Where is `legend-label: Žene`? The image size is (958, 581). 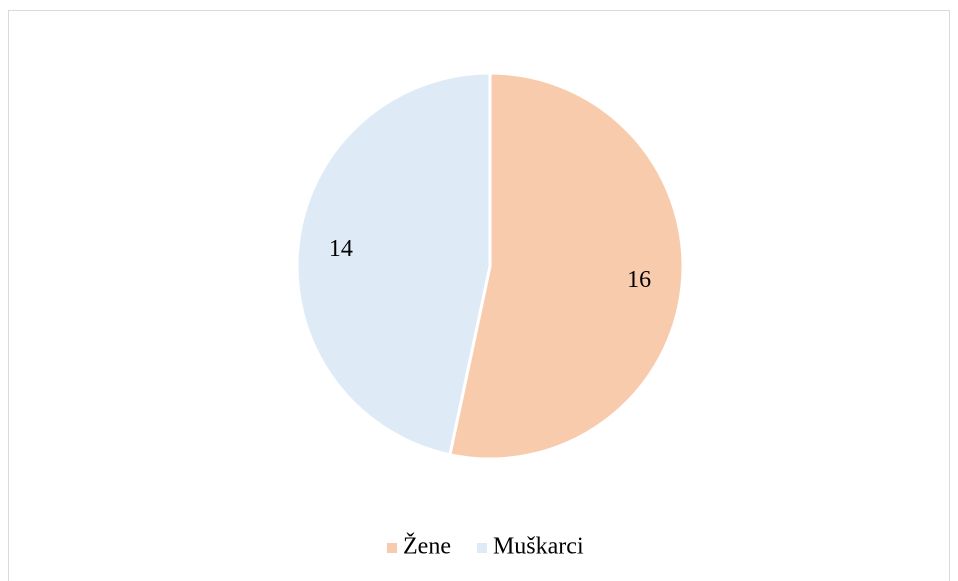
legend-label: Žene is located at coordinates (427, 547).